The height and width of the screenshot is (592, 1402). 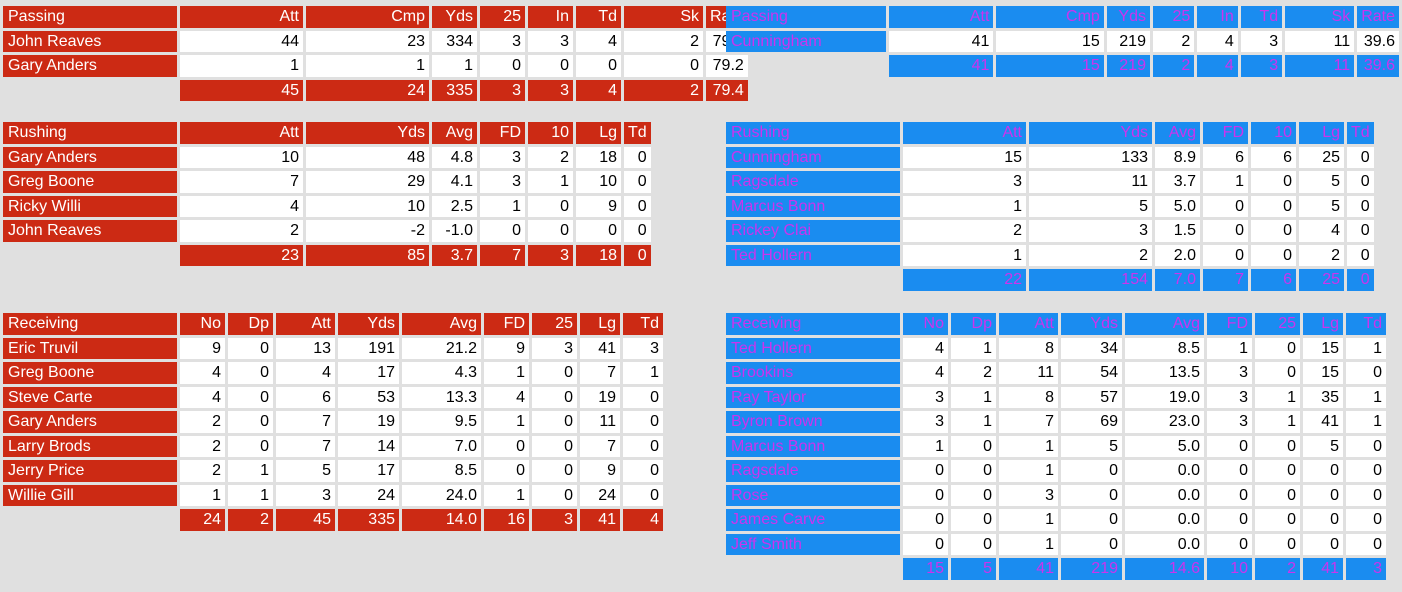 I want to click on total-cell: 15, so click(x=1050, y=66).